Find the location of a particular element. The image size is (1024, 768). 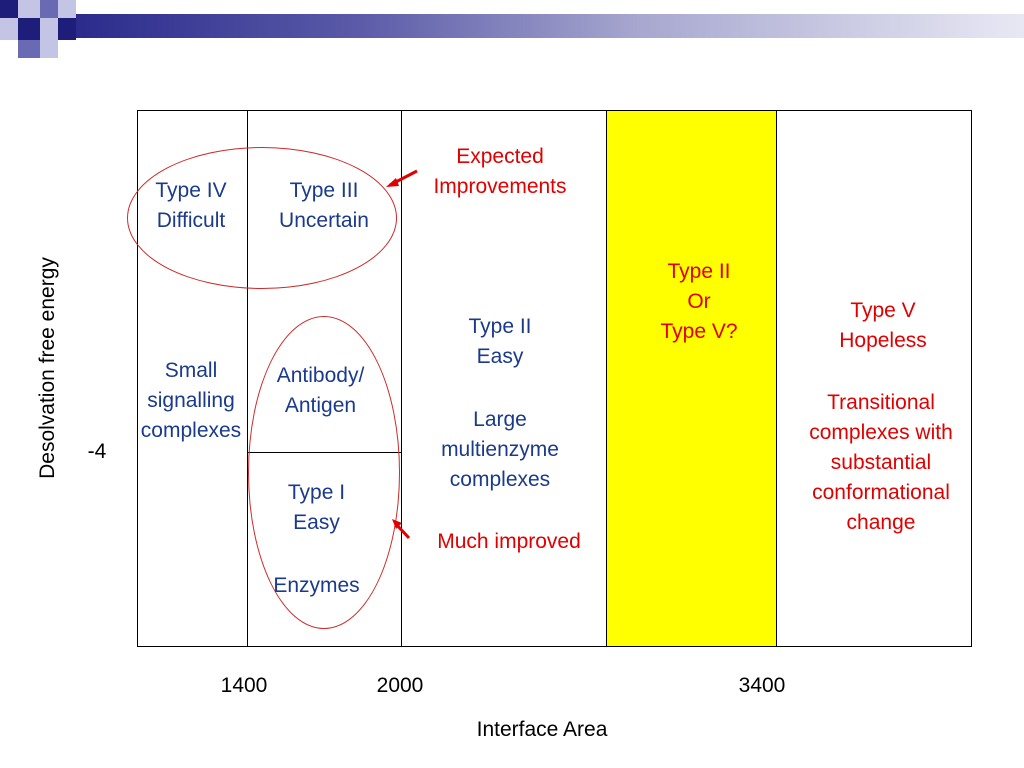

x-tick-label: 2000 is located at coordinates (400, 685).